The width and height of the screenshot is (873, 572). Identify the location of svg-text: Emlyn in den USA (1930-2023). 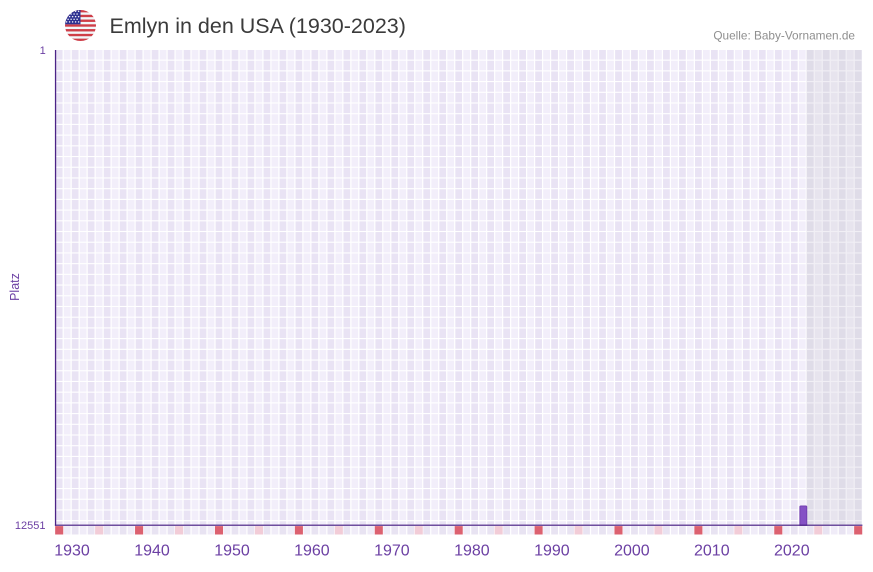
(258, 26).